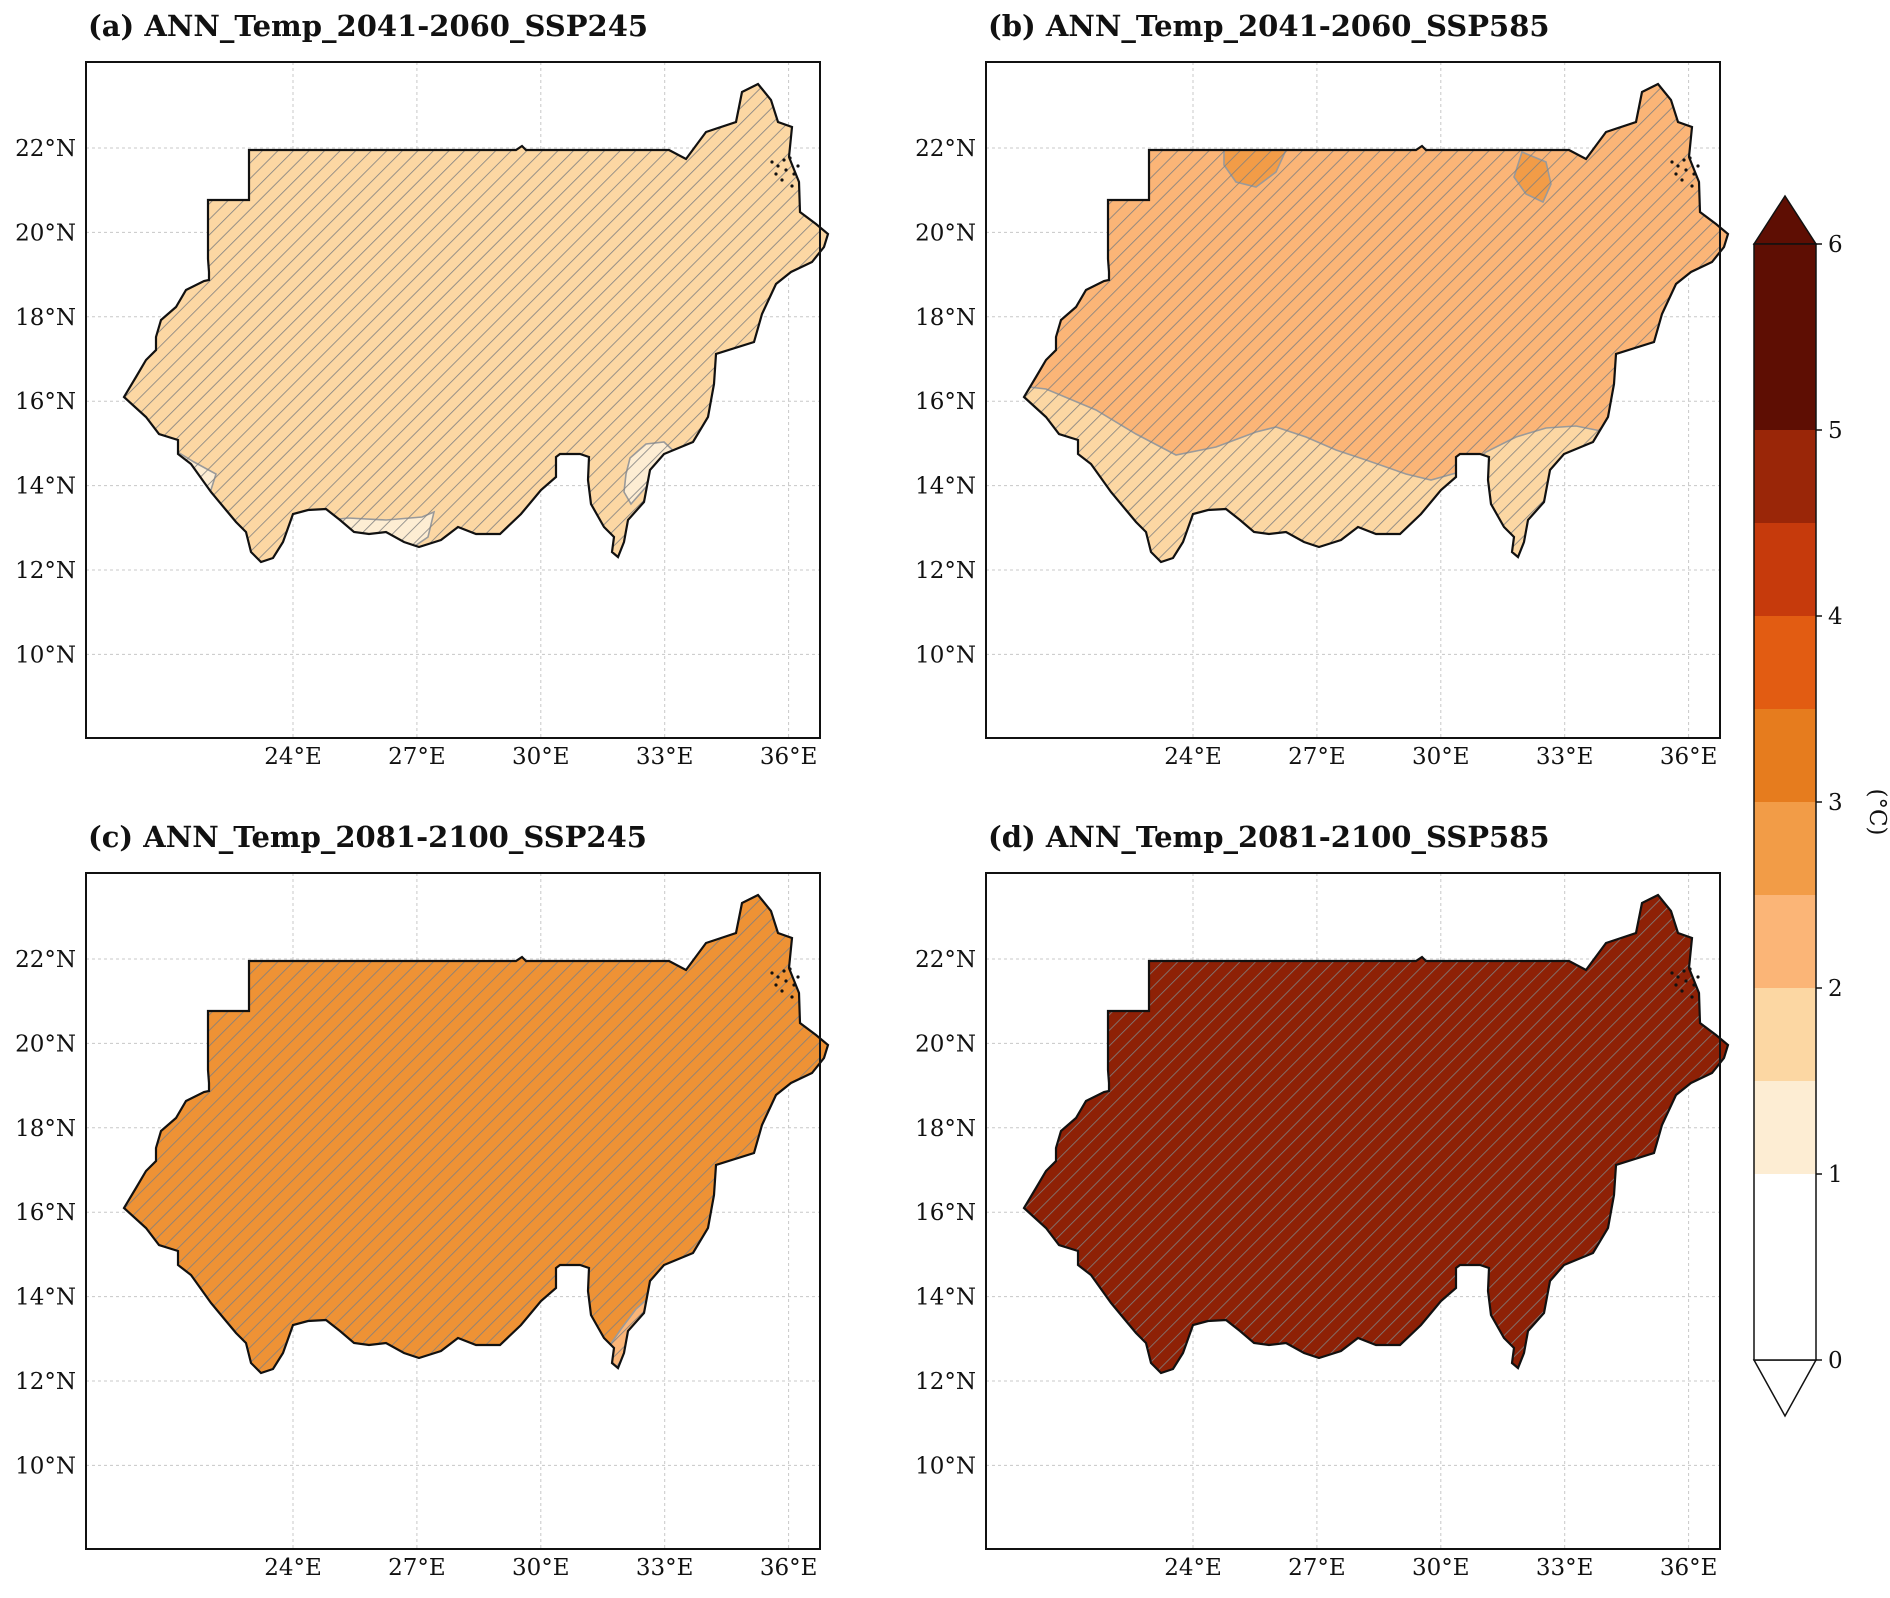 Image resolution: width=1890 pixels, height=1598 pixels. Describe the element at coordinates (1877, 811) in the screenshot. I see `colorbar-unit-label: (°C)` at that location.